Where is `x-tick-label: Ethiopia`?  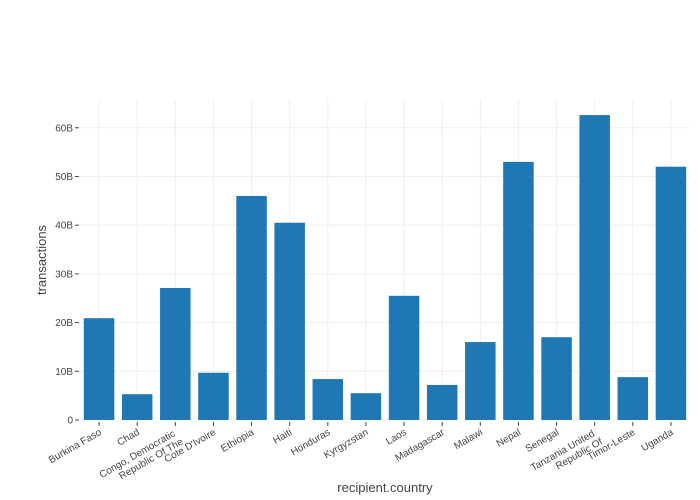
x-tick-label: Ethiopia is located at coordinates (237, 441).